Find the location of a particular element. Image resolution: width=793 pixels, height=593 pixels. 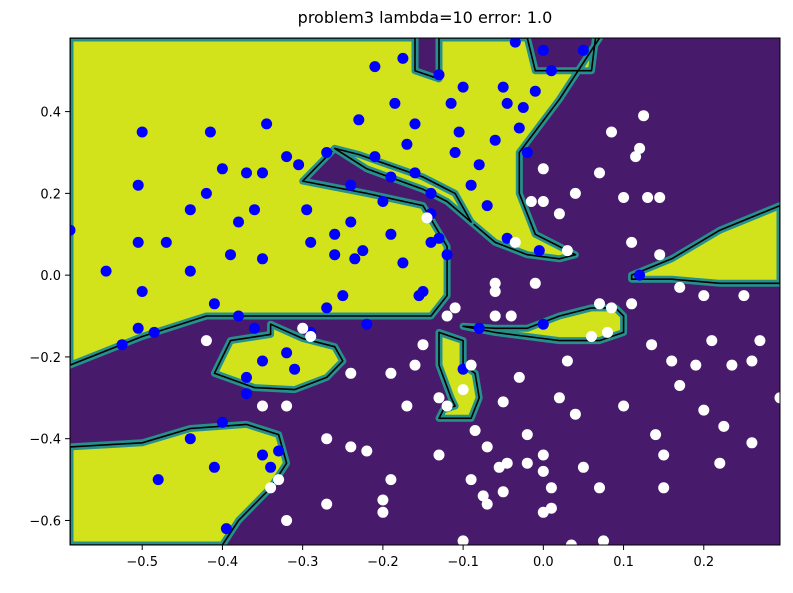

y-tick-label: 0.0 is located at coordinates (50, 276).